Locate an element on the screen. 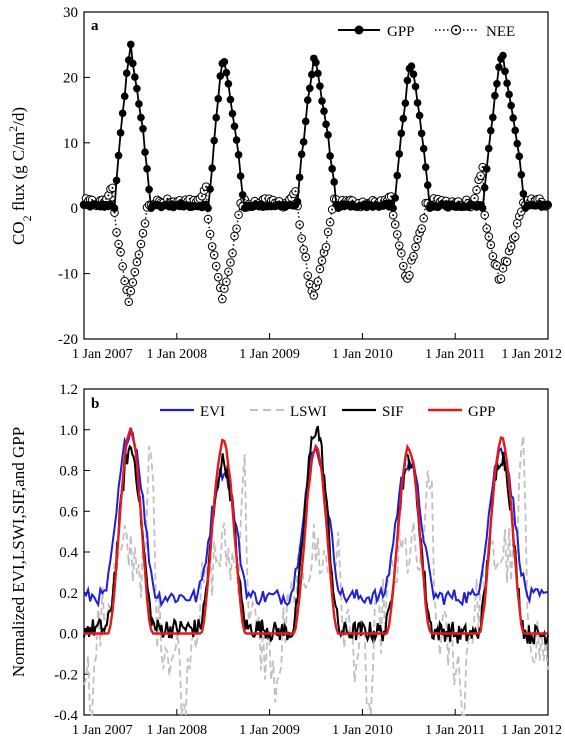 The height and width of the screenshot is (748, 565). panel-b-ytick-label: 0.2 is located at coordinates (68, 594).